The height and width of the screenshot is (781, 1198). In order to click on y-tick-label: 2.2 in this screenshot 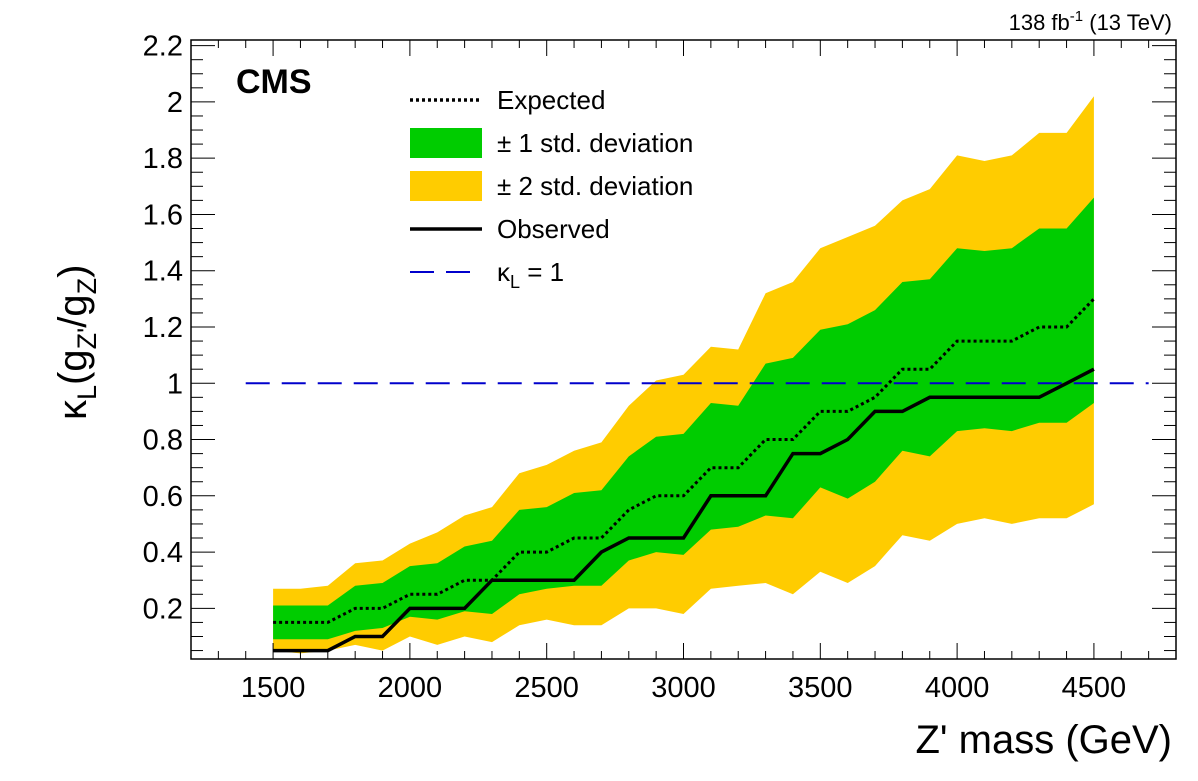, I will do `click(163, 47)`.